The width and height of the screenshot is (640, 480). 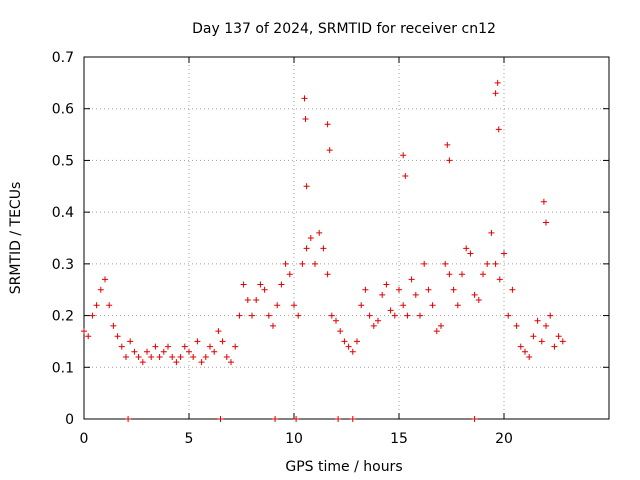 What do you see at coordinates (63, 368) in the screenshot?
I see `y-tick-label: 0.1` at bounding box center [63, 368].